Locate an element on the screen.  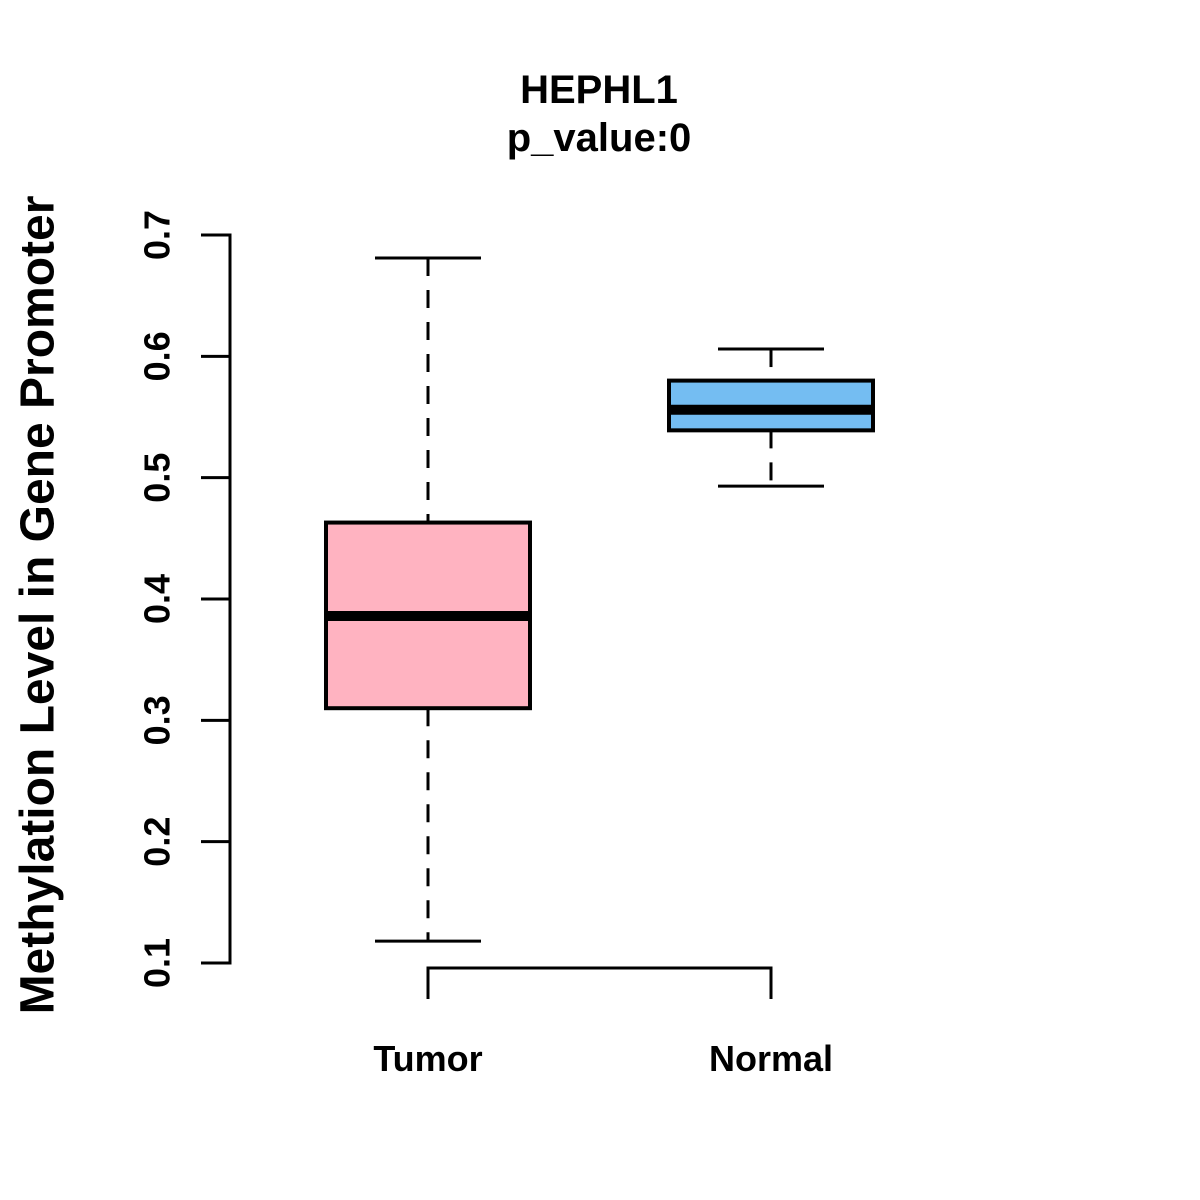
chart-subtitle: p_value:0 is located at coordinates (599, 138).